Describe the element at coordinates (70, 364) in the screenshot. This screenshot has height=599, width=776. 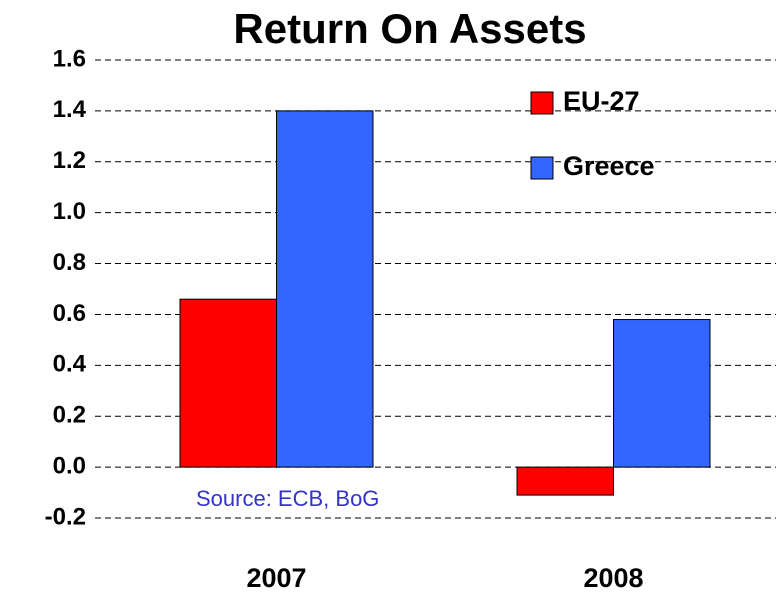
I see `y-tick-label: 0.4` at that location.